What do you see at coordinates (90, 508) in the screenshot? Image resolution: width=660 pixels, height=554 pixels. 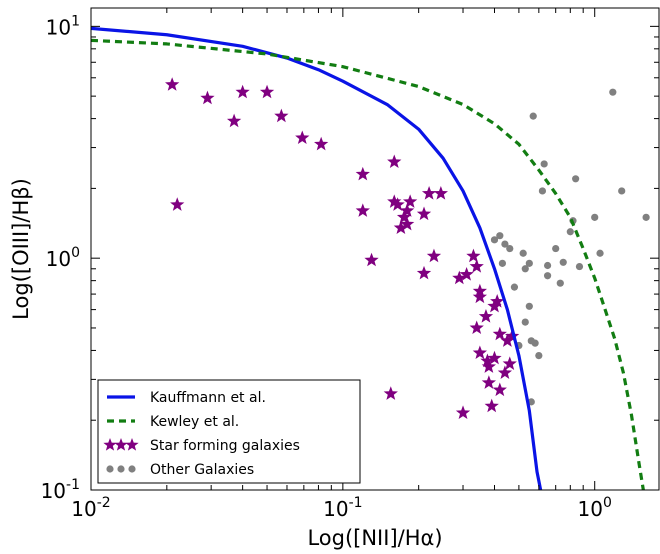 I see `x-tick-label: 10⁻²` at bounding box center [90, 508].